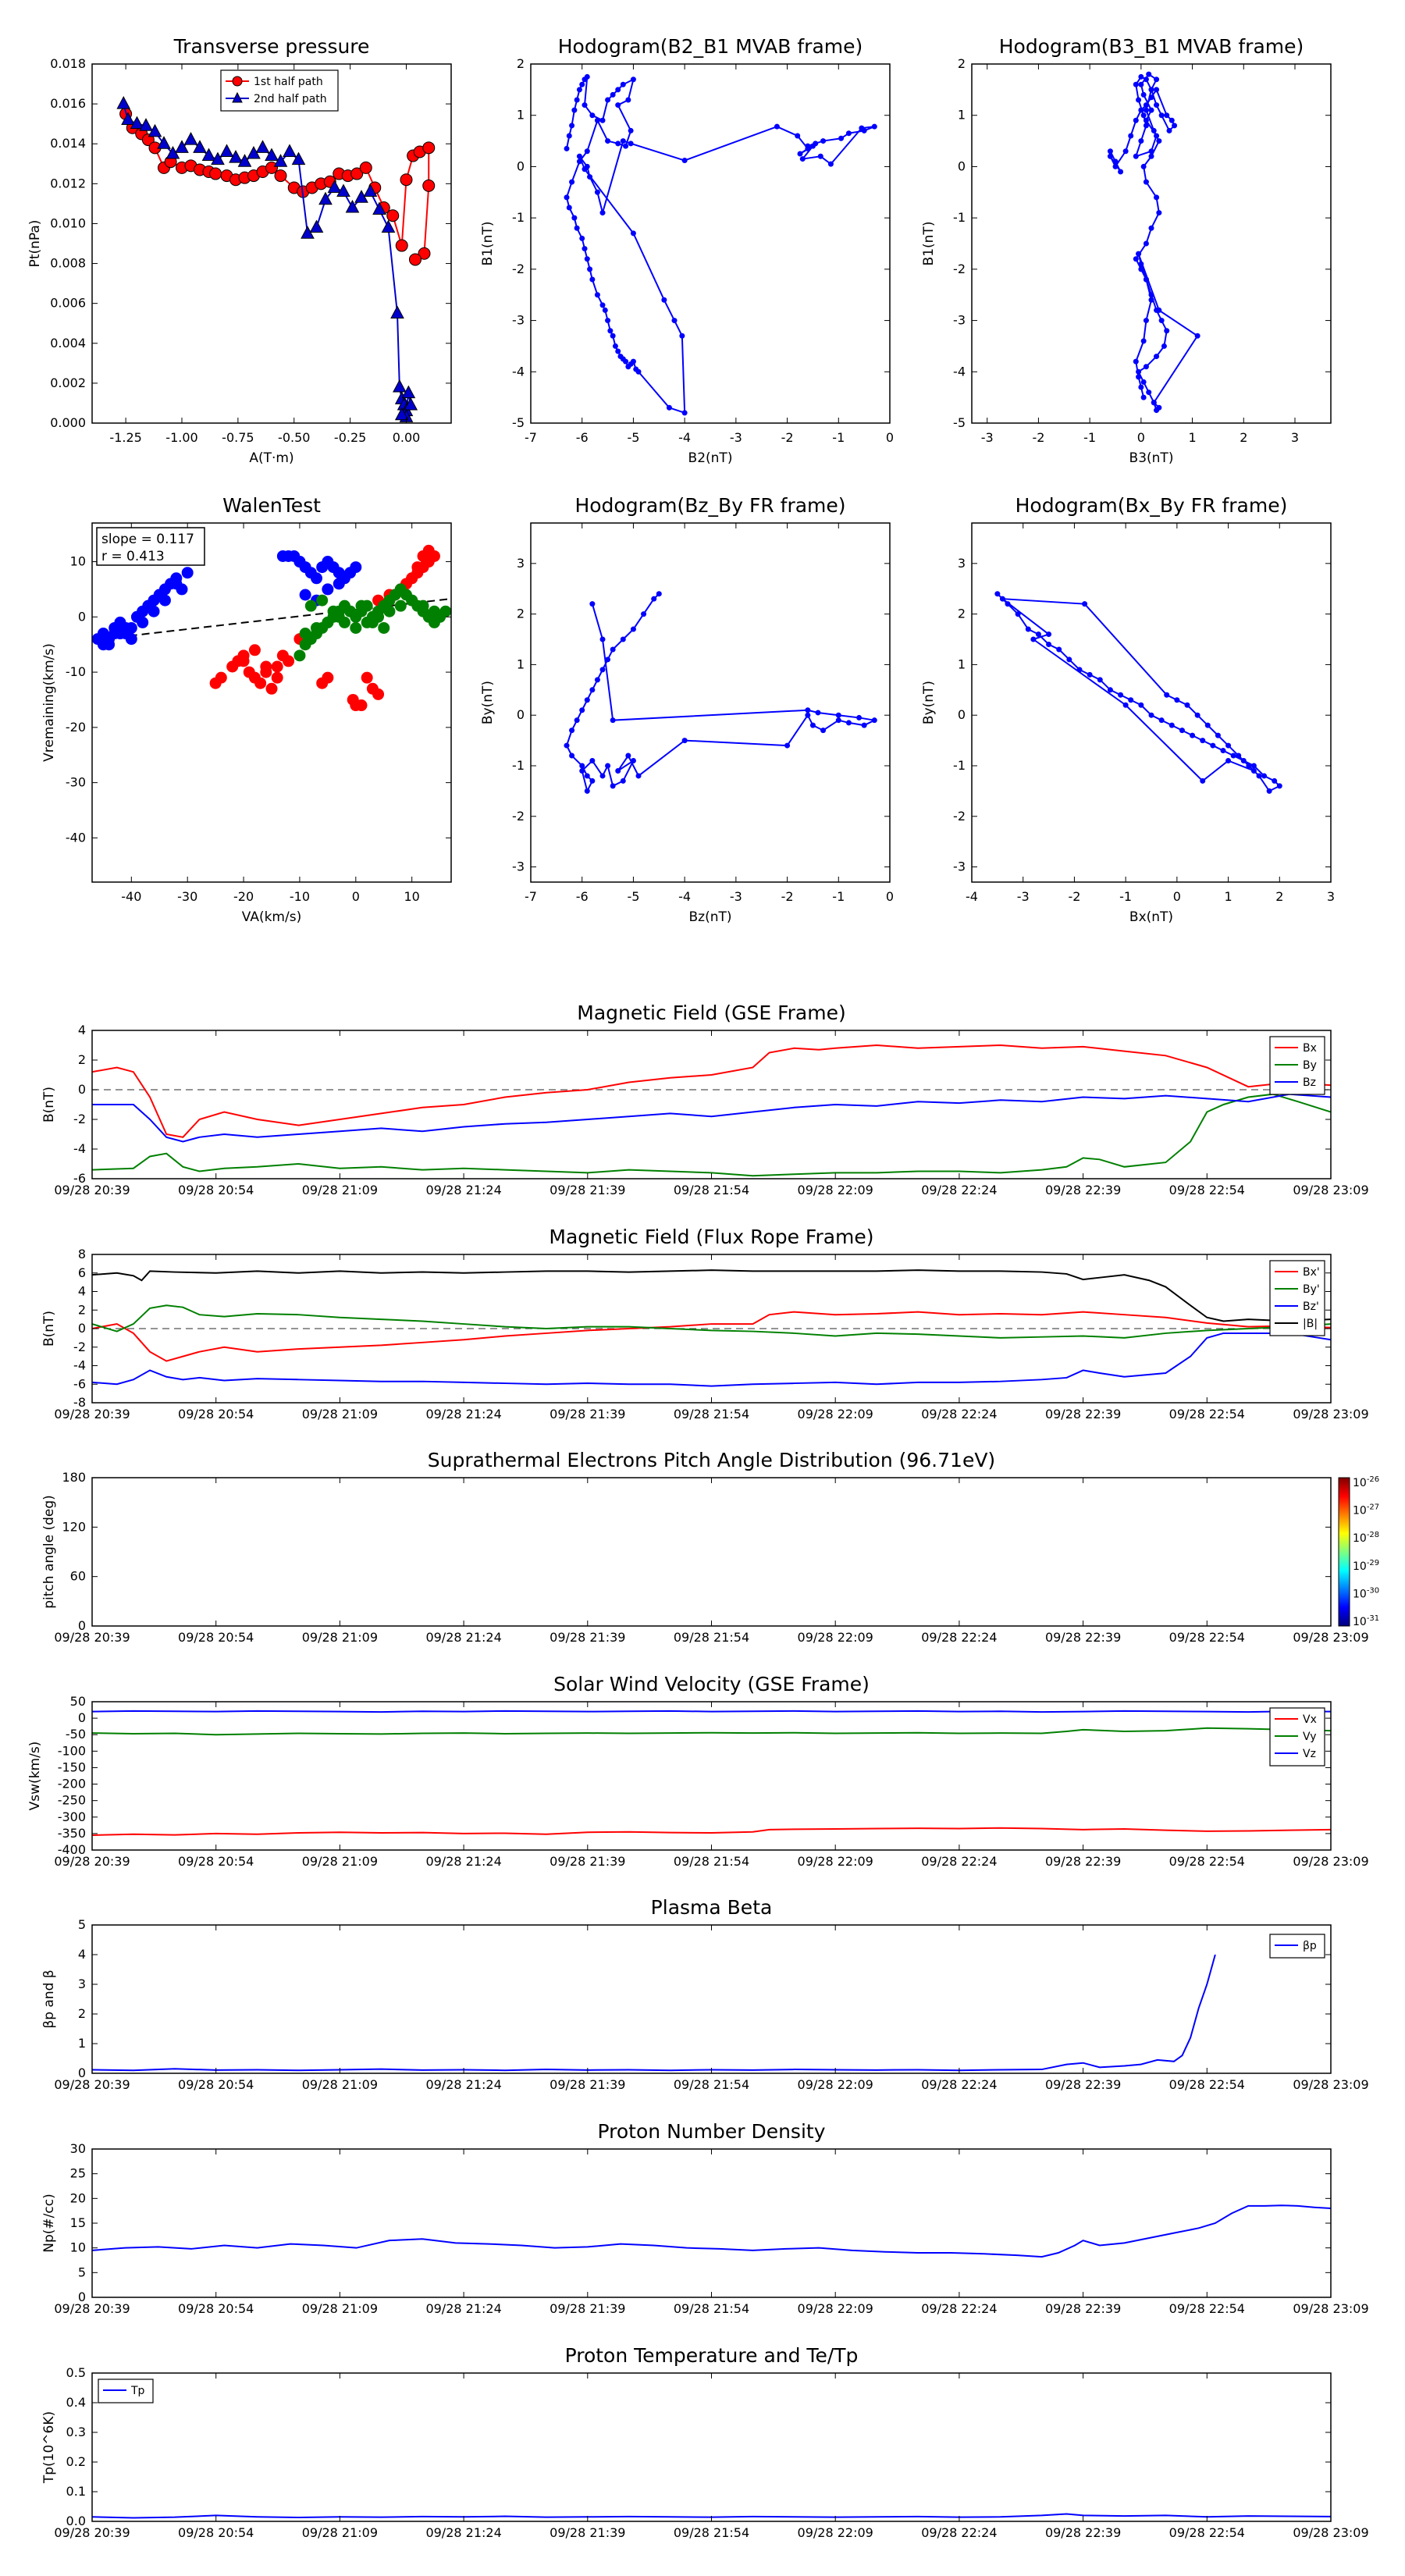 The image size is (1405, 2576). Describe the element at coordinates (92, 2532) in the screenshot. I see `x-tick-label: 09/28 20:39` at that location.